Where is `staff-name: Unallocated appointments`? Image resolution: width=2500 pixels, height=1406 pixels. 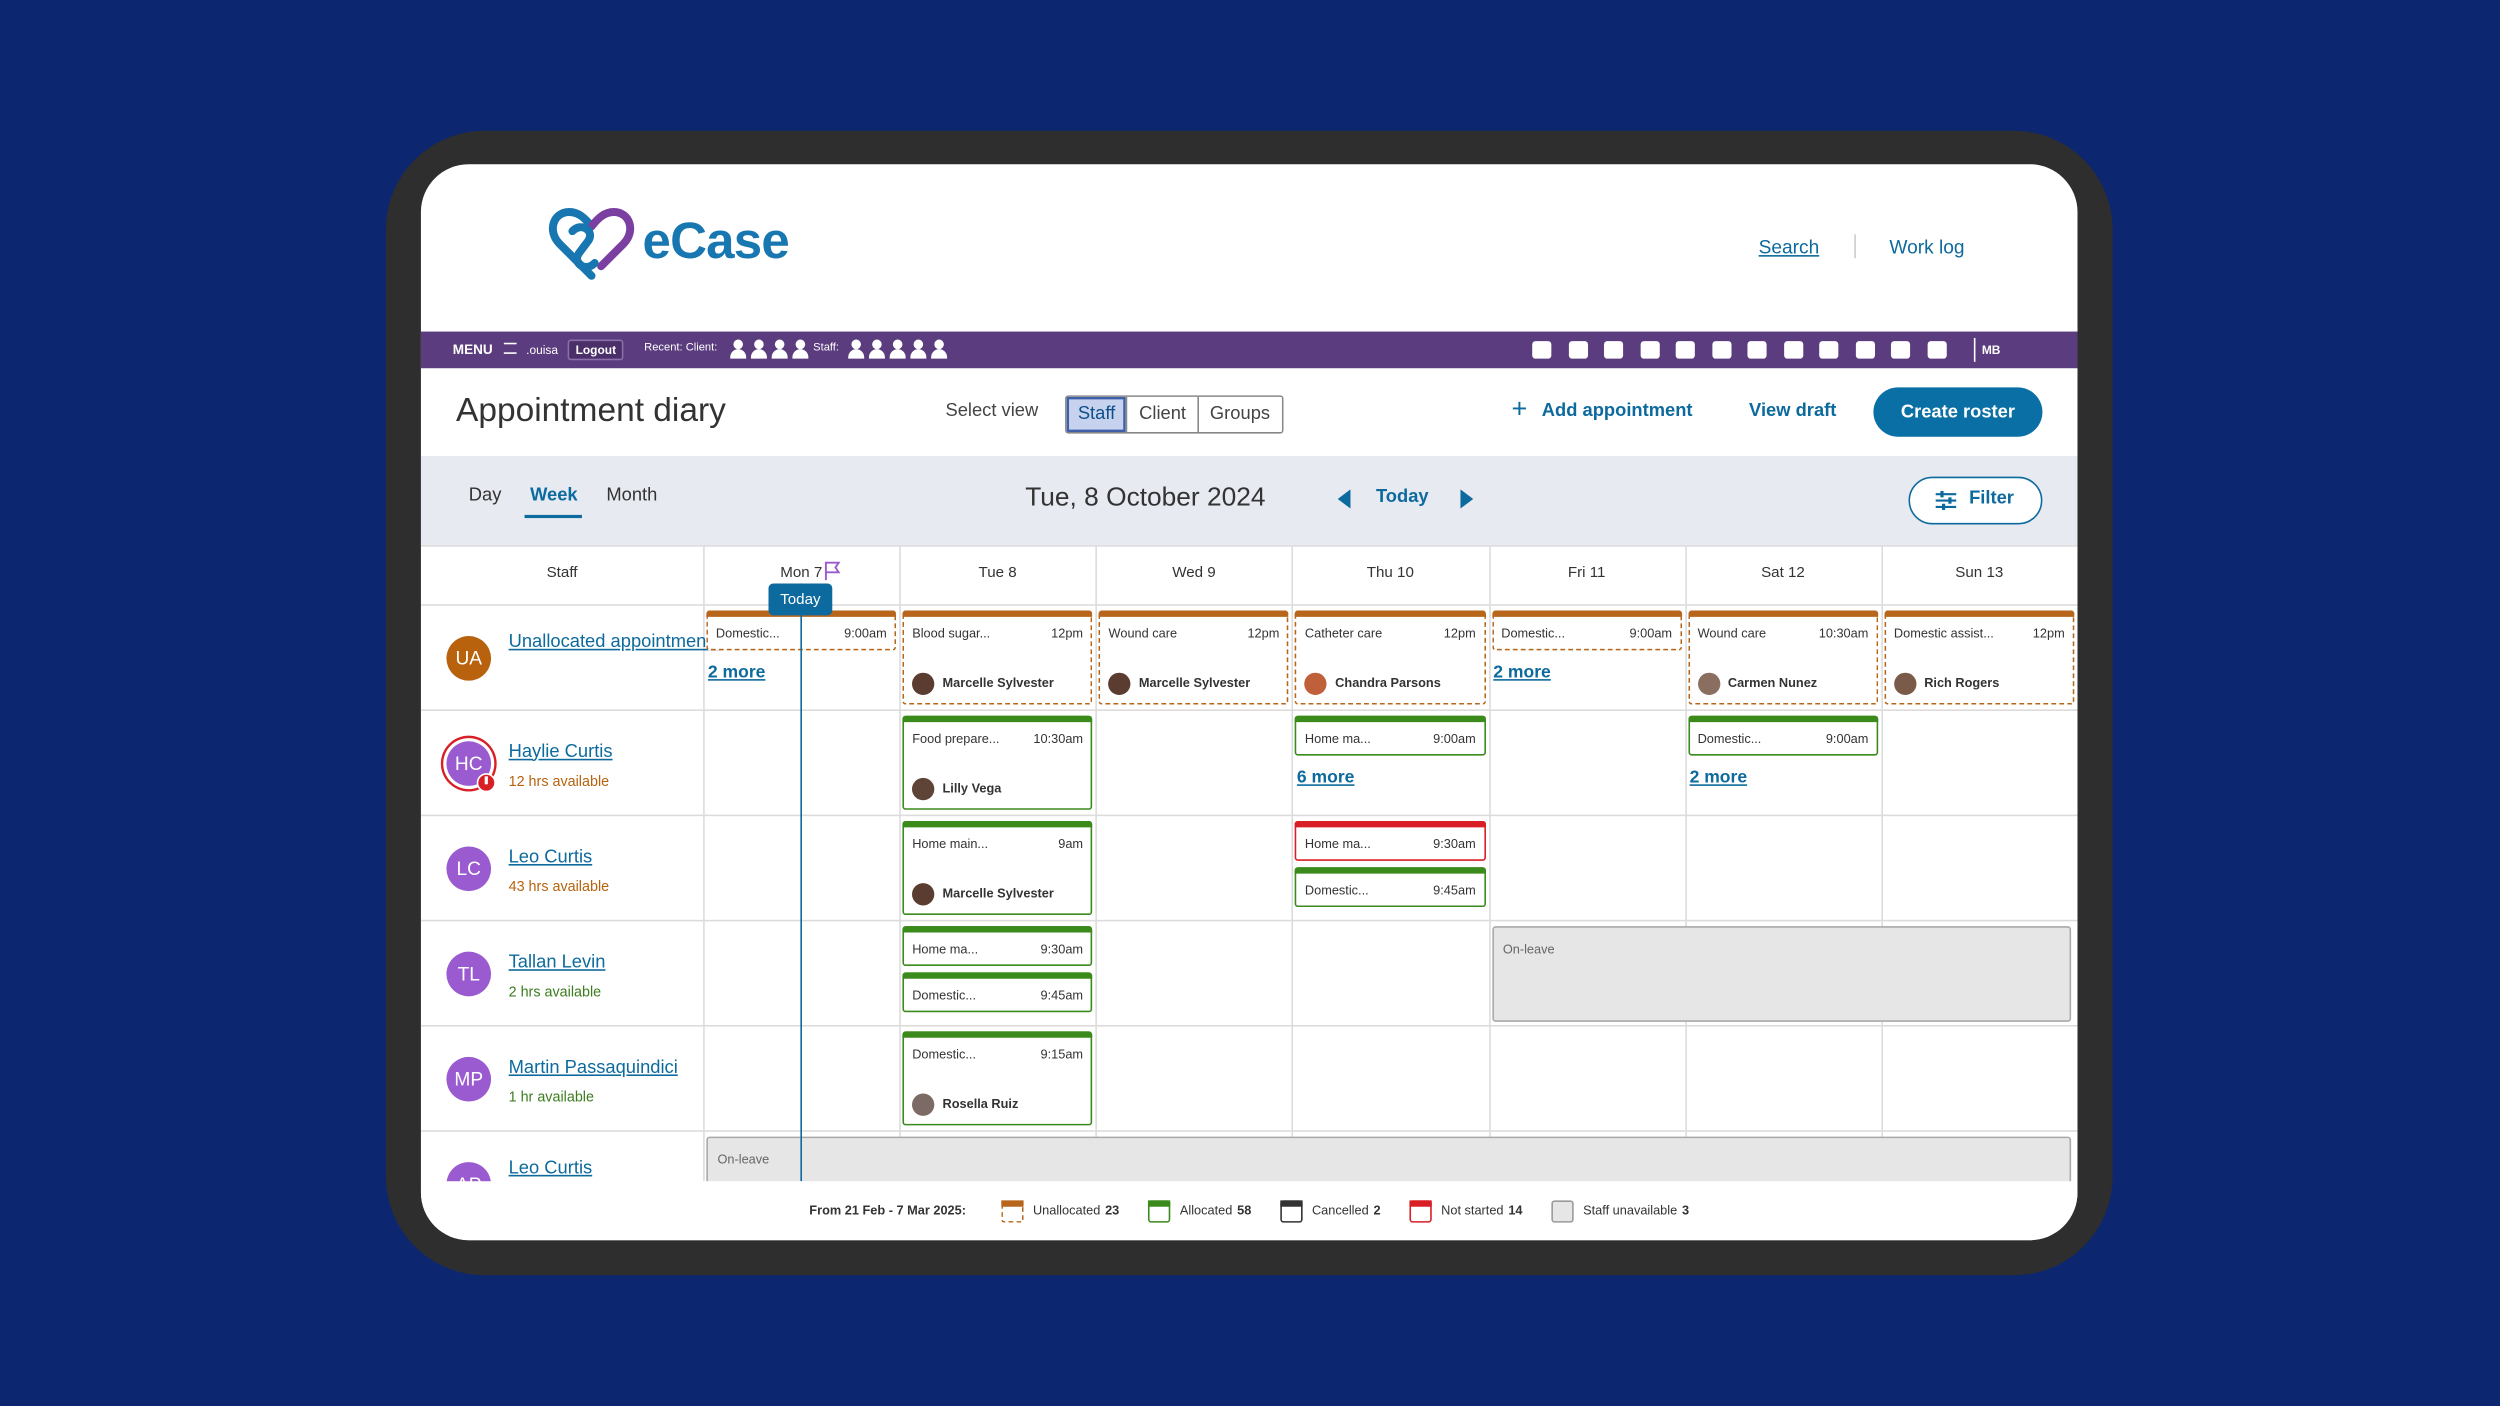
staff-name: Unallocated appointments is located at coordinates (614, 642).